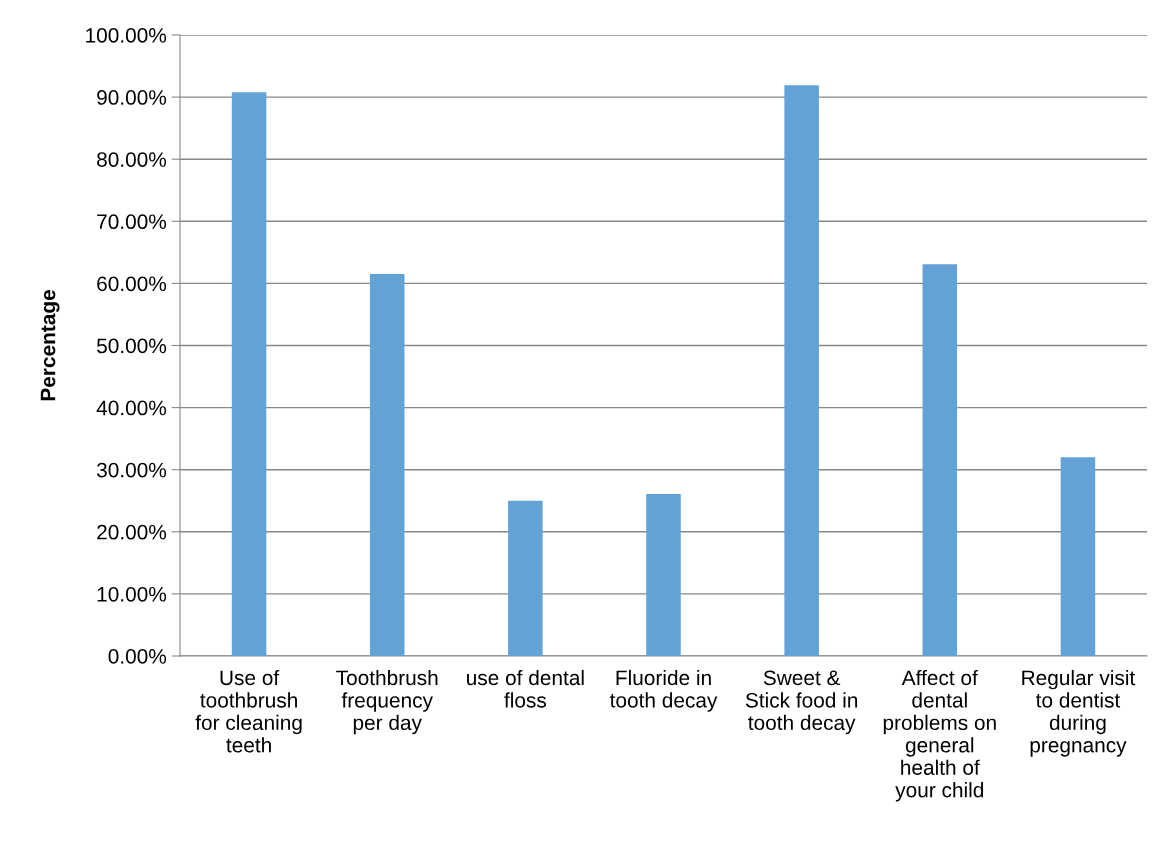 This screenshot has height=867, width=1163. What do you see at coordinates (1079, 713) in the screenshot?
I see `x-tick-label: Regular visit to dentist during pregnancy` at bounding box center [1079, 713].